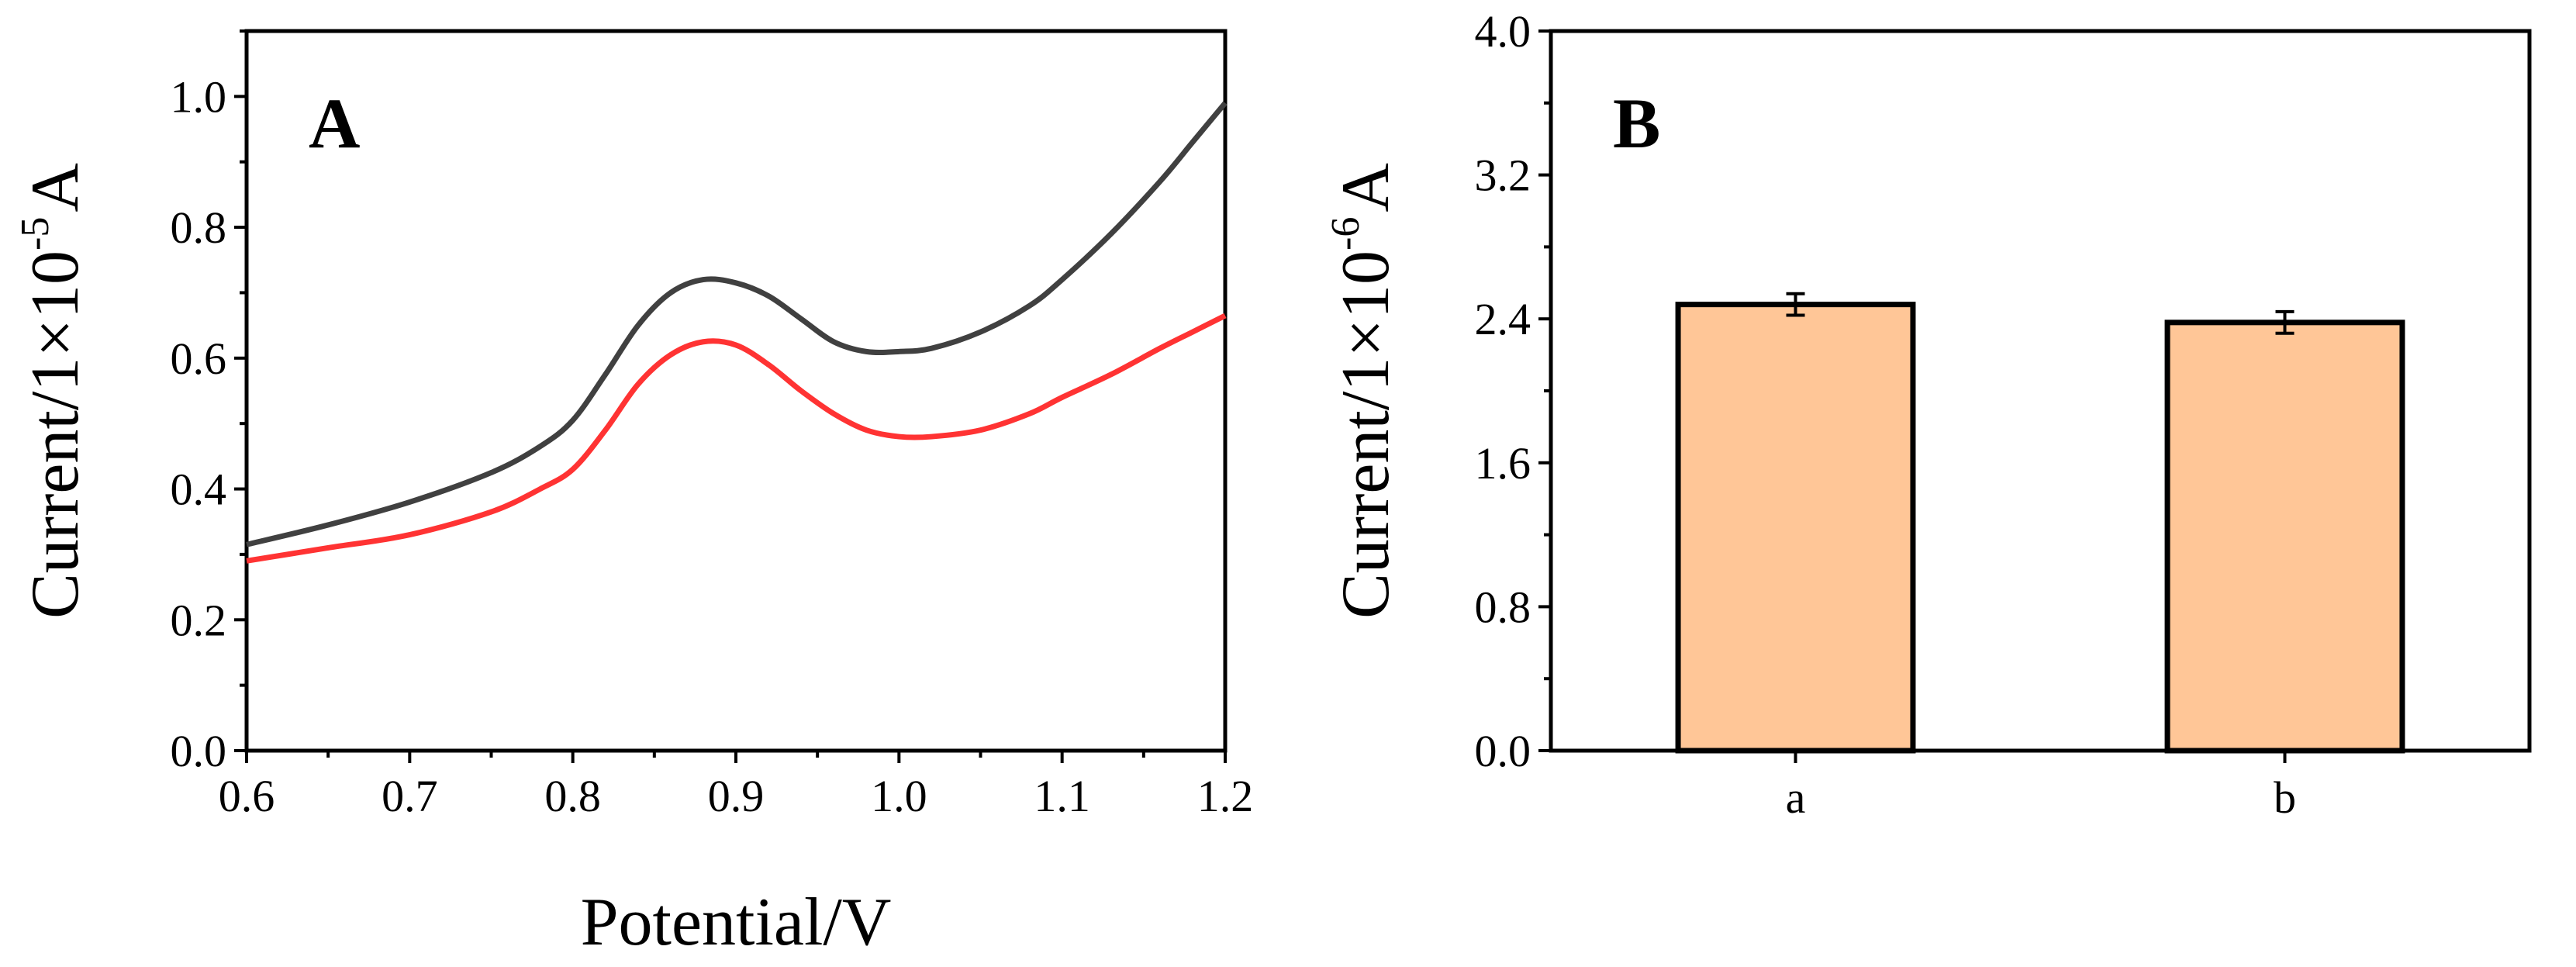 The width and height of the screenshot is (2576, 967). I want to click on panel-a-x-axis-title: Potential/V, so click(737, 922).